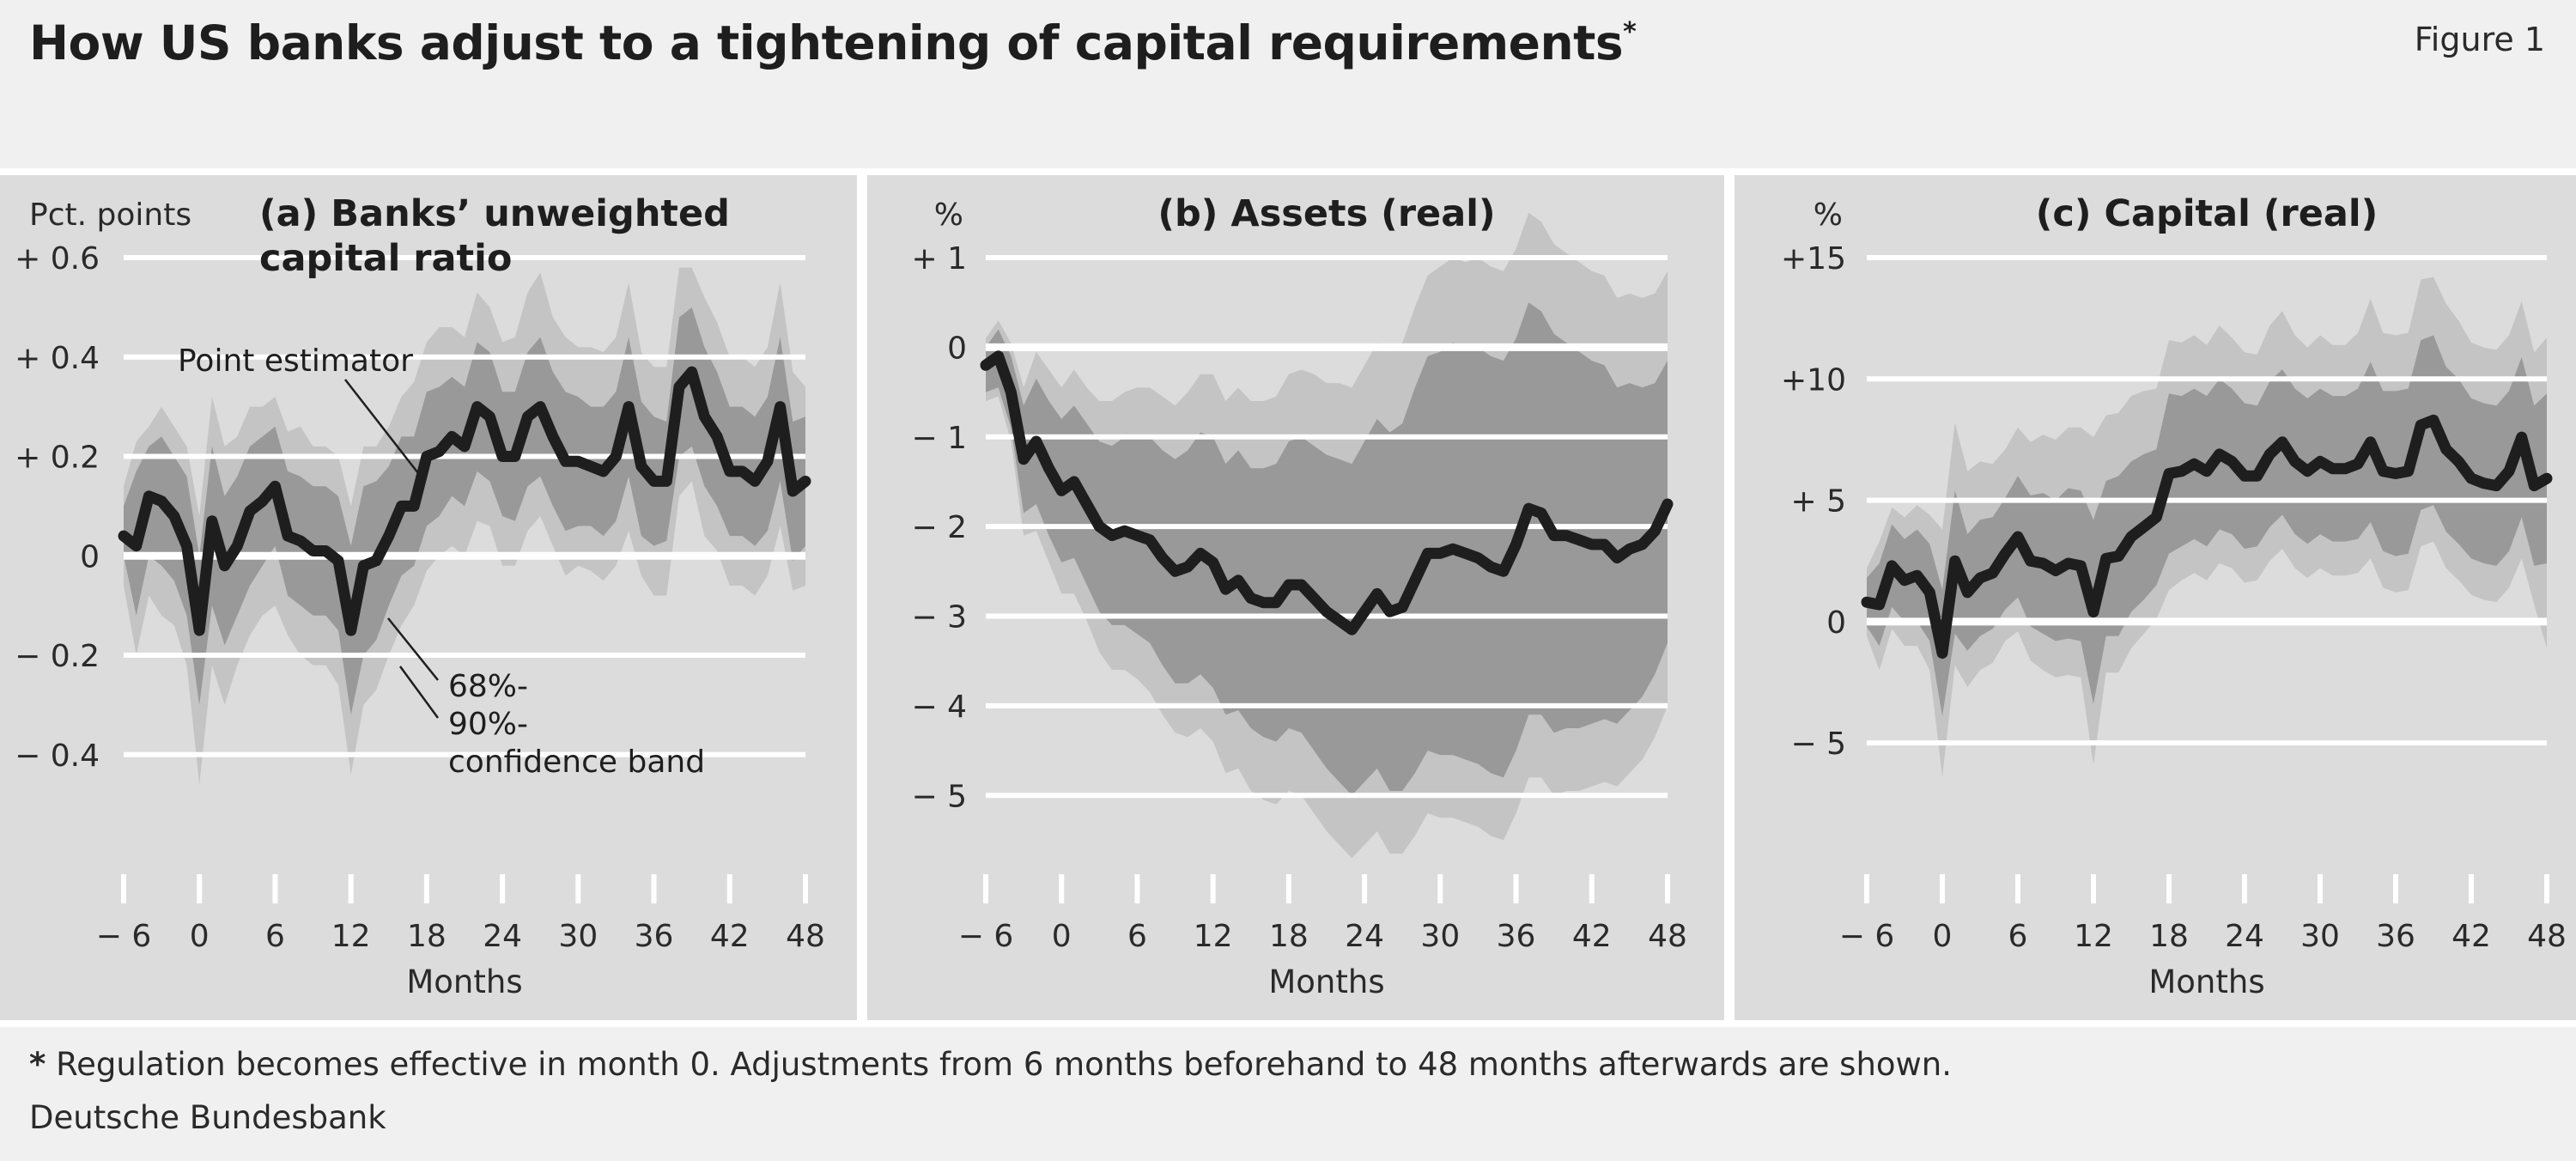 The width and height of the screenshot is (2576, 1161). I want to click on y-tick-label: +10, so click(1814, 380).